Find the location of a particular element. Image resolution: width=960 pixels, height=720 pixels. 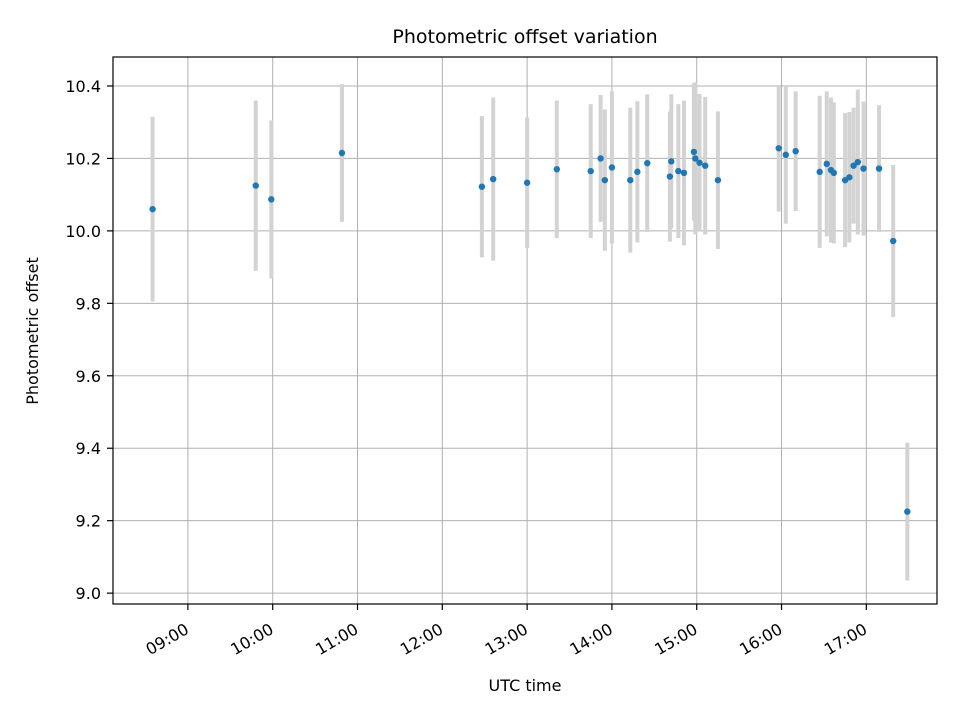

y-tick-label: 10.0 is located at coordinates (83, 231).